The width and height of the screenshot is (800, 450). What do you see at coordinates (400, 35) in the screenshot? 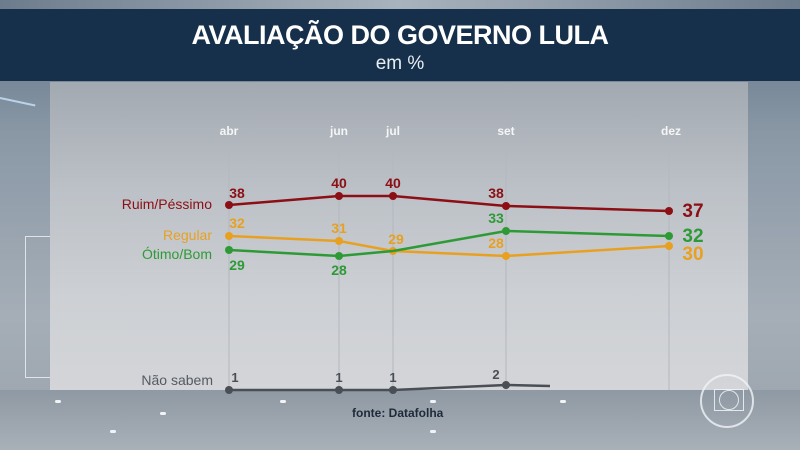
I see `chart-title: AVALIAÇÃO DO GOVERNO LULA` at bounding box center [400, 35].